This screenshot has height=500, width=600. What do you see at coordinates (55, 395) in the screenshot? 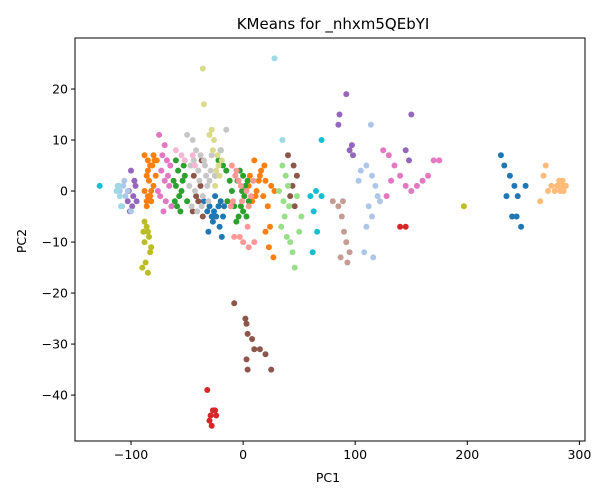
I see `y-tick-label: −40` at bounding box center [55, 395].